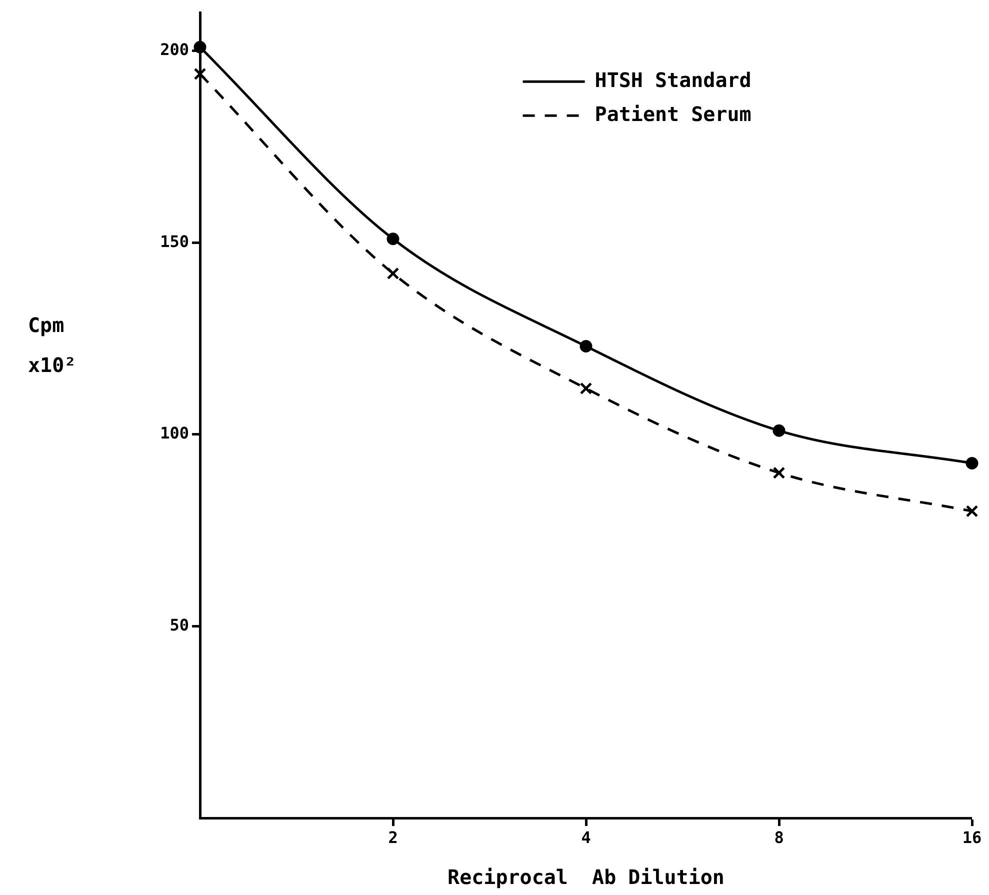 This screenshot has height=895, width=989. What do you see at coordinates (972, 837) in the screenshot?
I see `x-tick-label: 16` at bounding box center [972, 837].